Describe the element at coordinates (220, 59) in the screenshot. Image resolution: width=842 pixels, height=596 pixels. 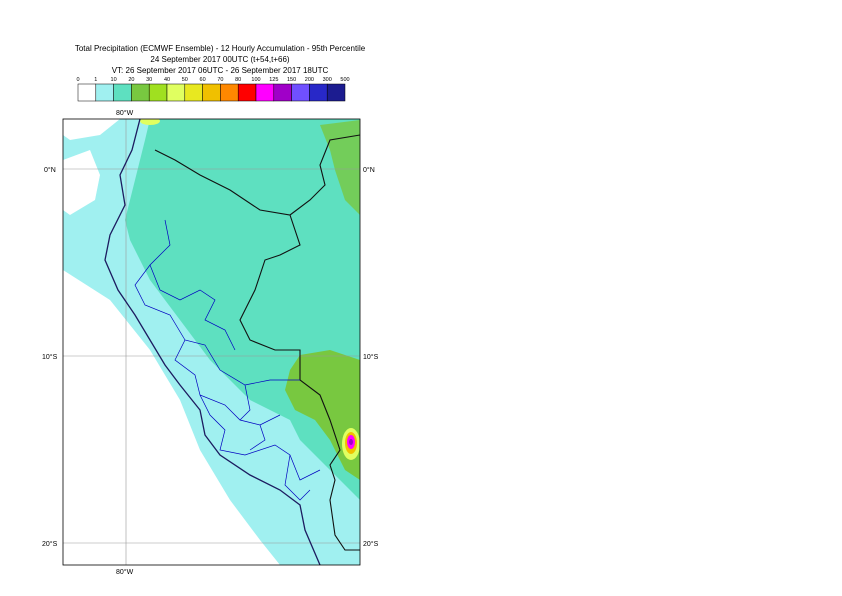
I see `run-time-label: 24 September 2017 00UTC (t+54,t+66)` at that location.